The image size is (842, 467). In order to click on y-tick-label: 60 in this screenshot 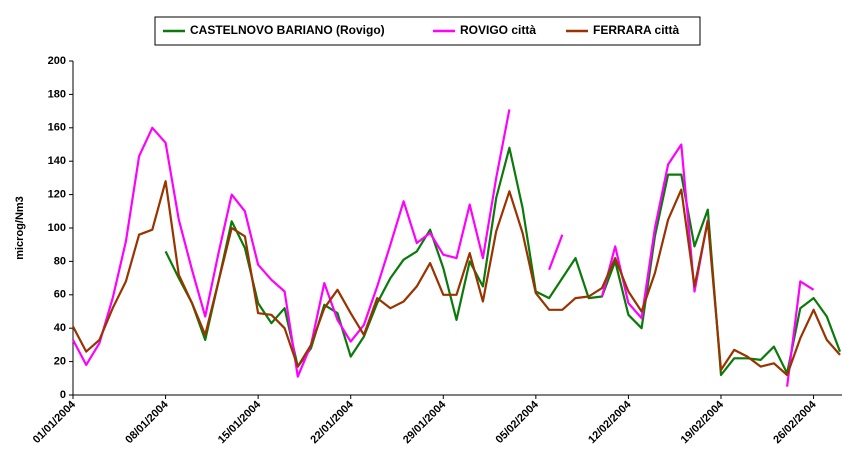, I will do `click(60, 295)`.